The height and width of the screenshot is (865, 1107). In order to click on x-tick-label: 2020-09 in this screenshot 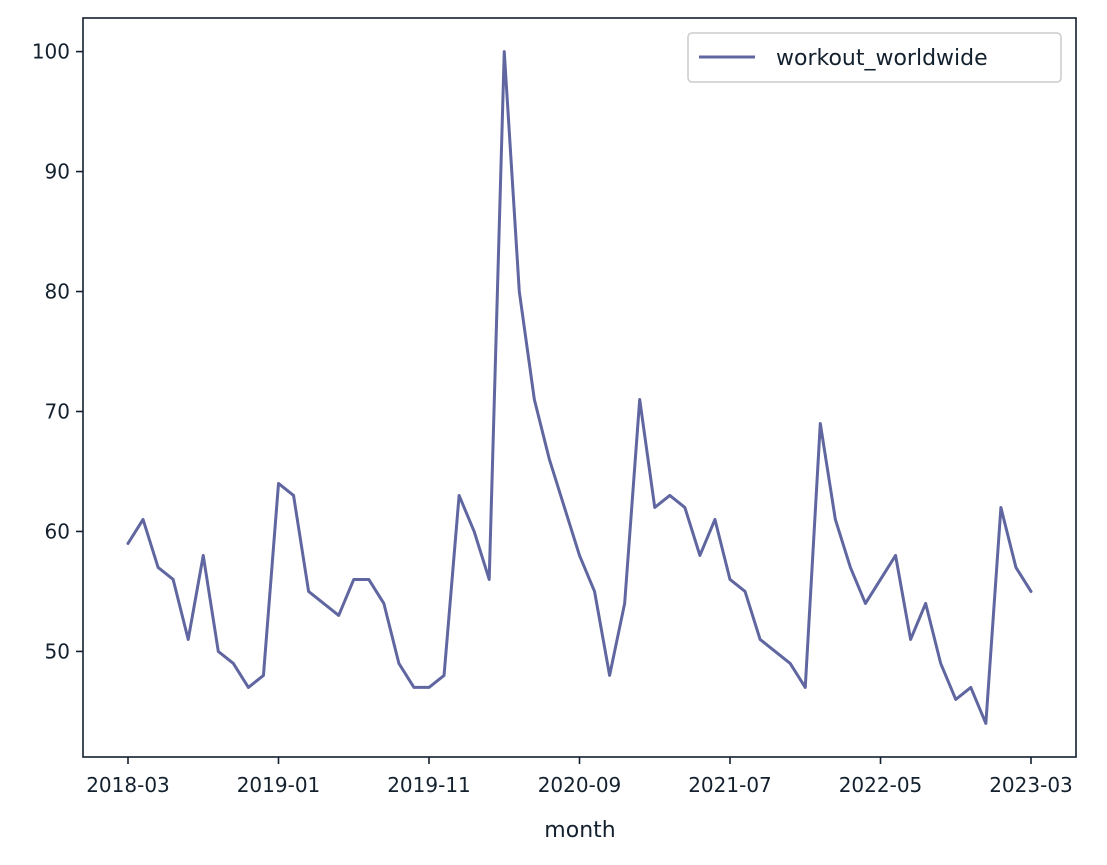, I will do `click(580, 785)`.